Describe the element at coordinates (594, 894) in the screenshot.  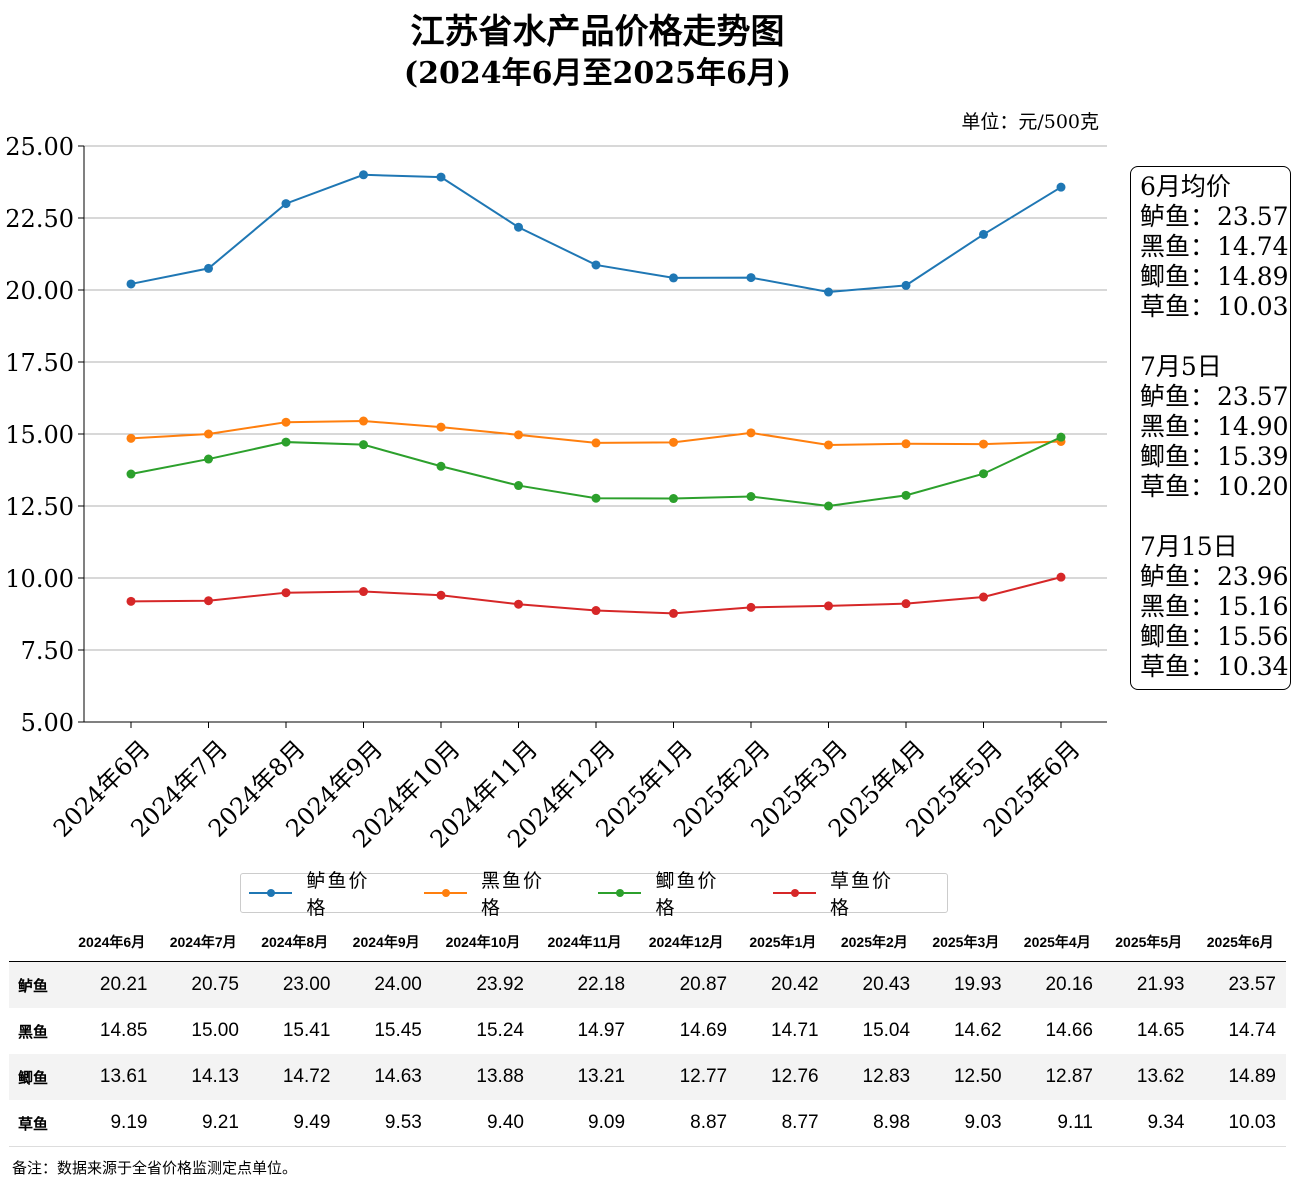
I see `chart-legend: 鲈鱼价格 黑鱼价格 鲫鱼价格 草鱼价格` at that location.